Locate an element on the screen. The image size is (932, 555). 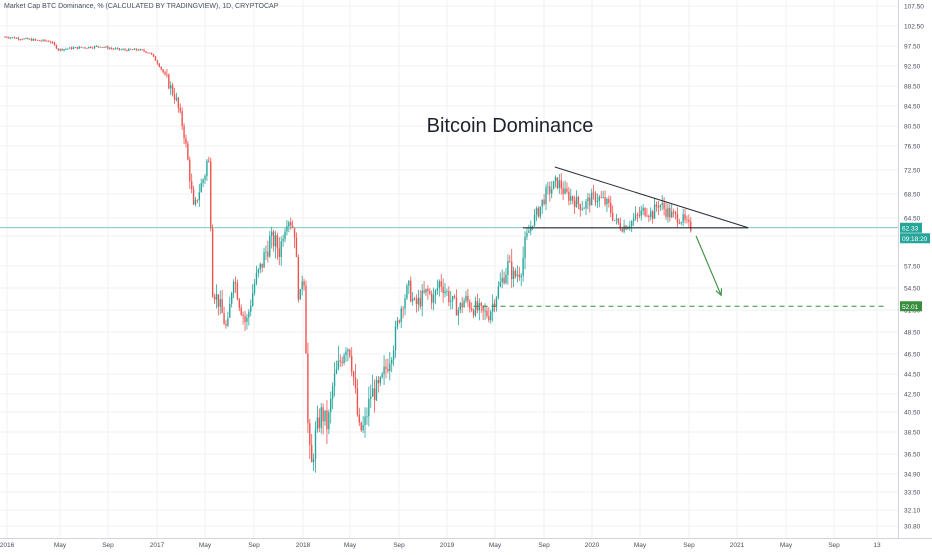
price-scale-background is located at coordinates (915, 269).